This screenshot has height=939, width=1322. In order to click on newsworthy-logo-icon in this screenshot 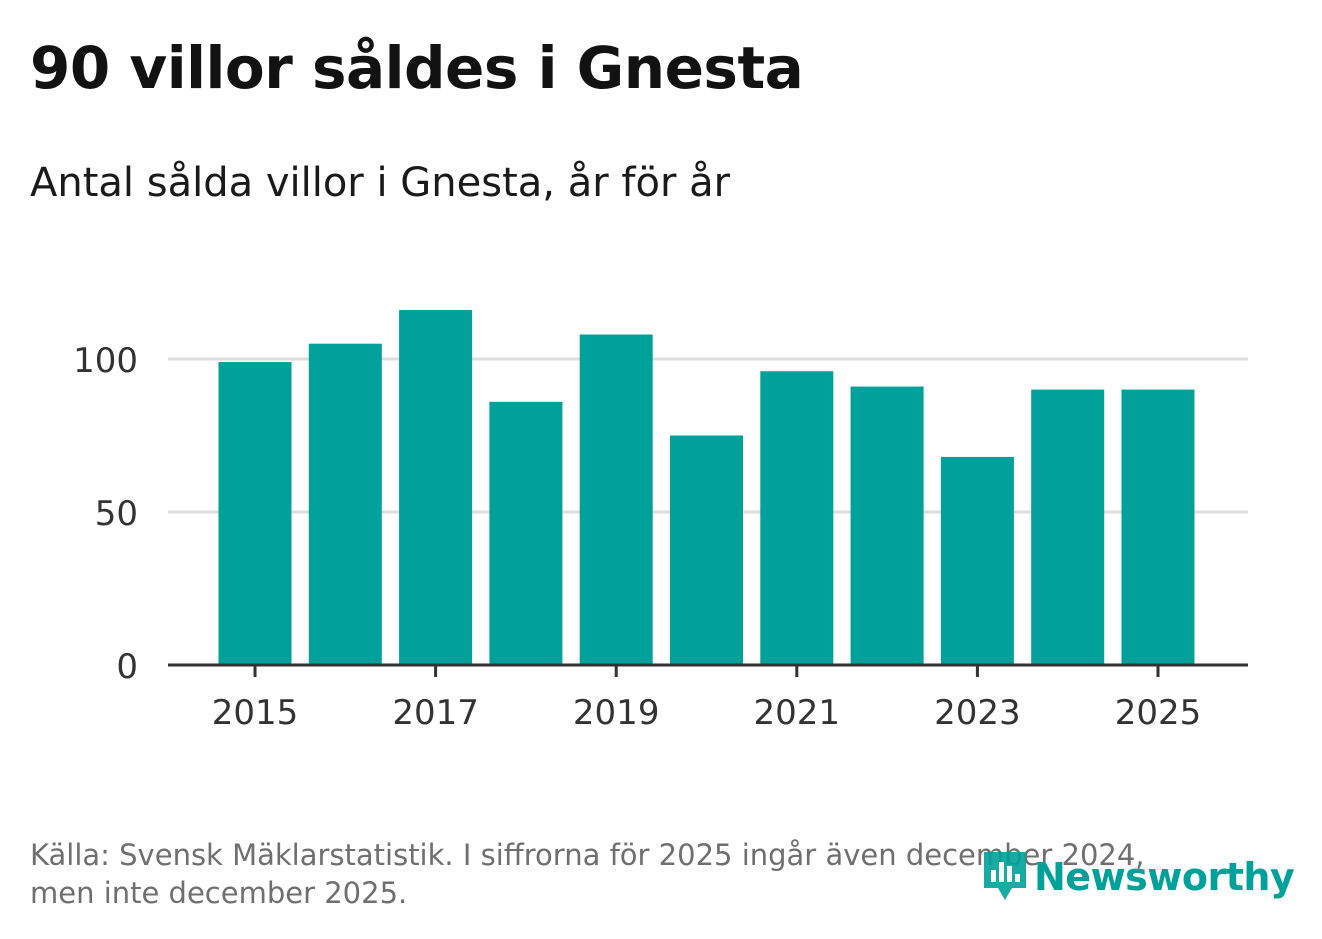, I will do `click(1005, 876)`.